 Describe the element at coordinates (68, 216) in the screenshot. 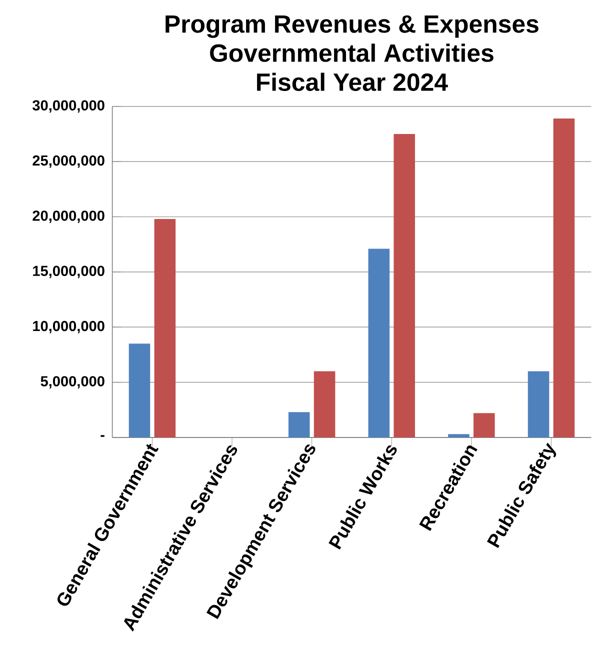

I see `y-tick-label: 20,000,000` at that location.